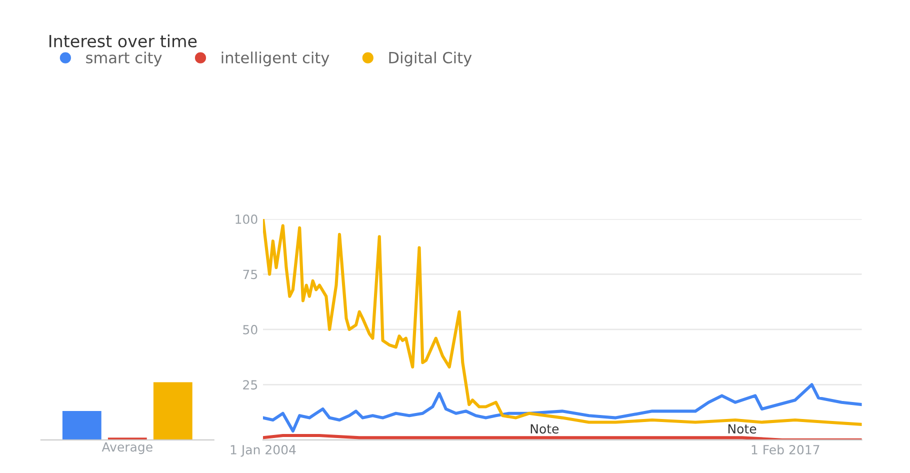 The height and width of the screenshot is (473, 910). What do you see at coordinates (263, 450) in the screenshot?
I see `x-tick-label: 1 Jan 2004` at bounding box center [263, 450].